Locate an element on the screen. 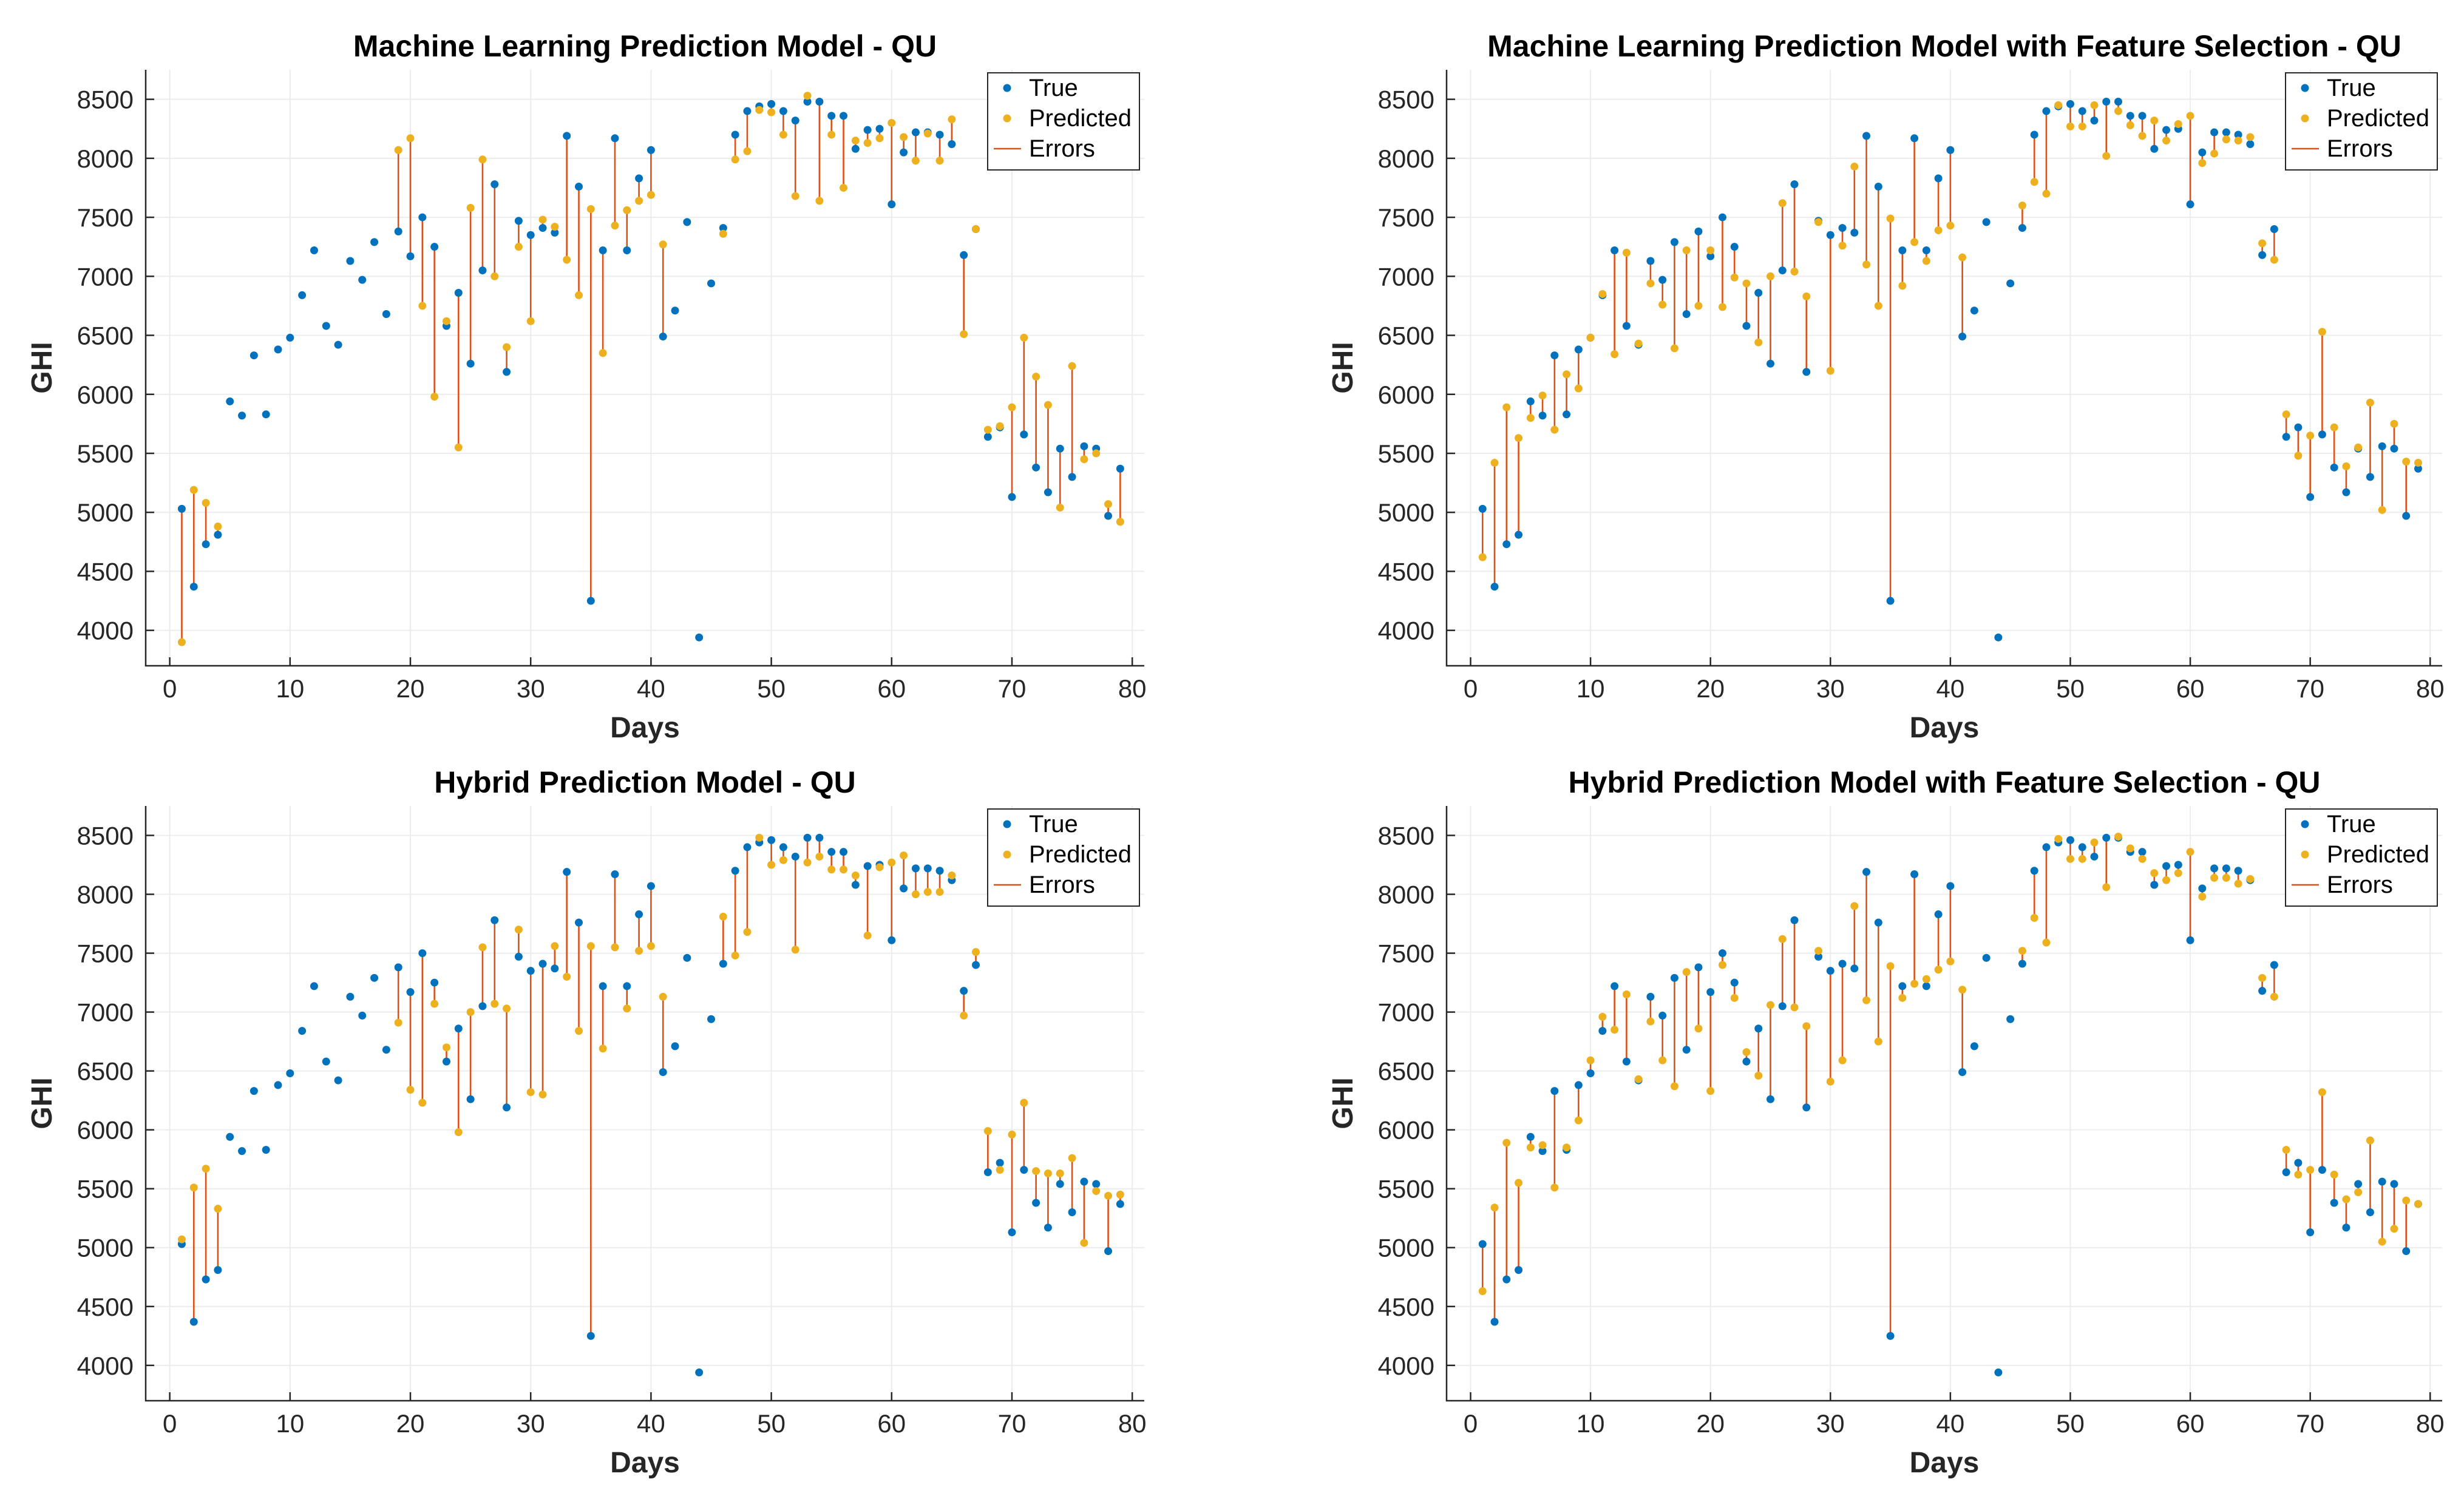  legend-predicted-marker is located at coordinates (1007, 118).